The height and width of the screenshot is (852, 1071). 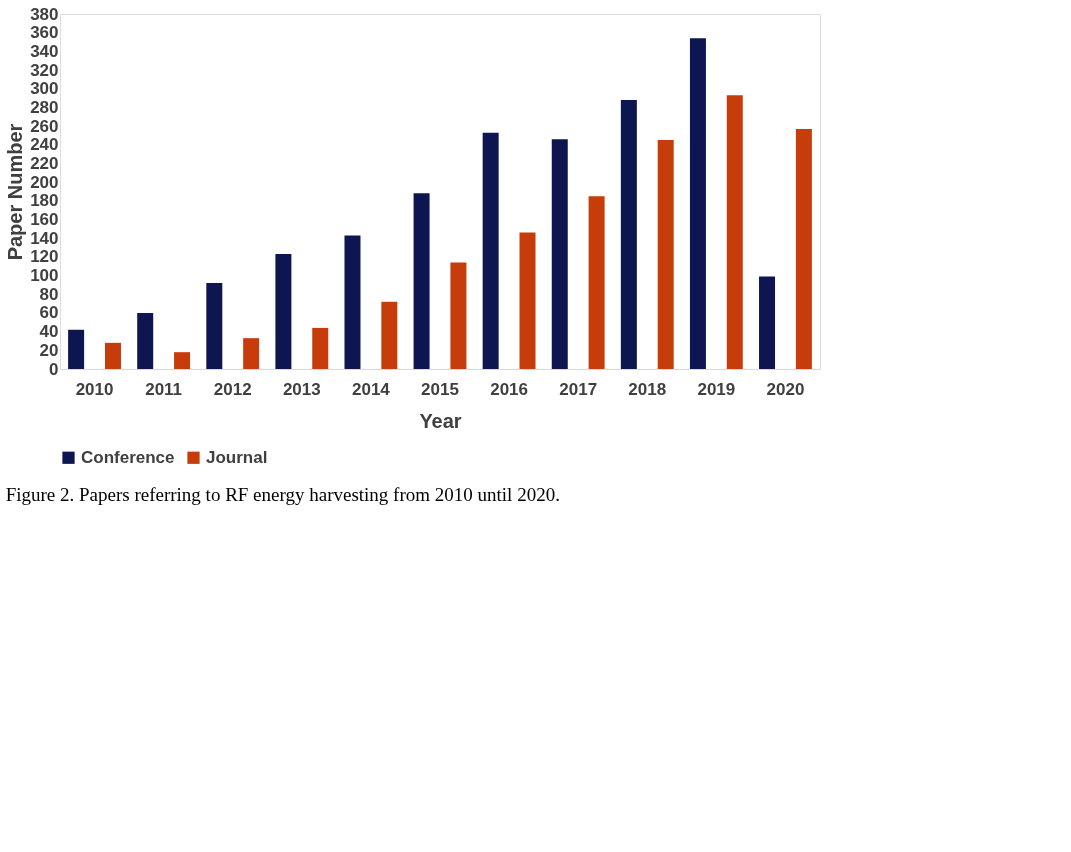 What do you see at coordinates (44, 257) in the screenshot?
I see `y-tick-label: 120` at bounding box center [44, 257].